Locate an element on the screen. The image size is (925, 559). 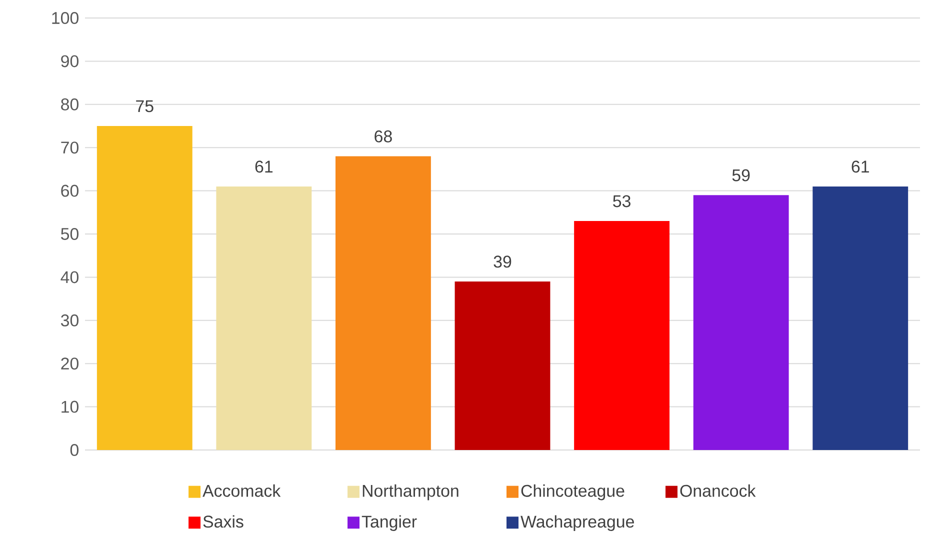
data-label: 75 is located at coordinates (145, 106).